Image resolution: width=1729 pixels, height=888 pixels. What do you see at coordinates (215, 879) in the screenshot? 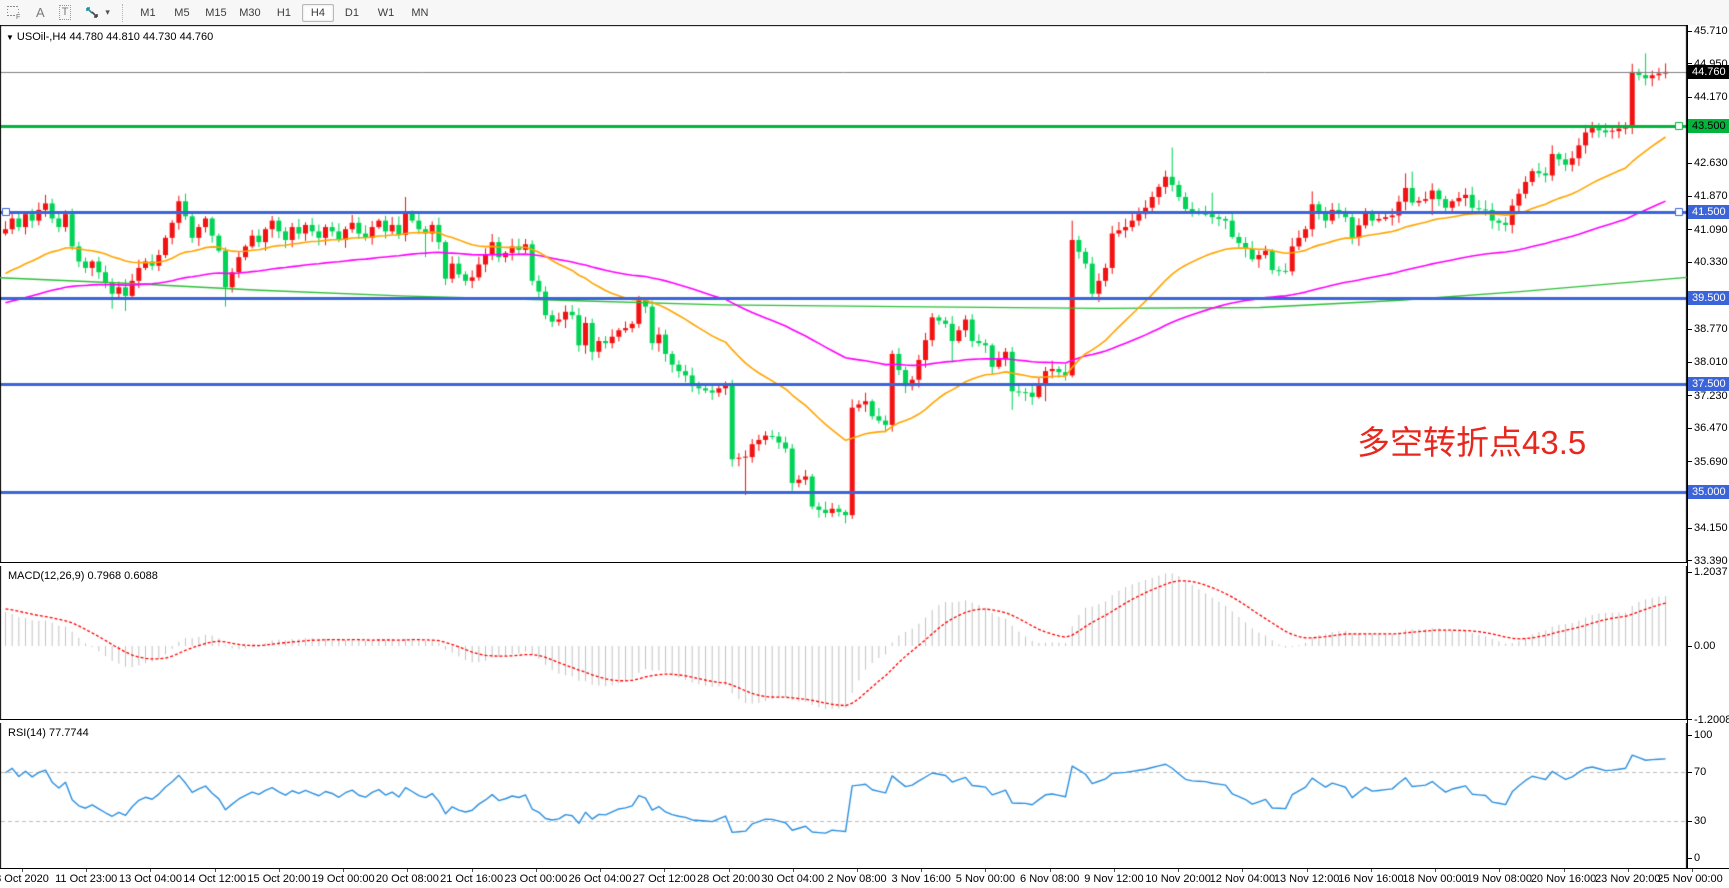
I see `time-label: 14 Oct 12:00` at bounding box center [215, 879].